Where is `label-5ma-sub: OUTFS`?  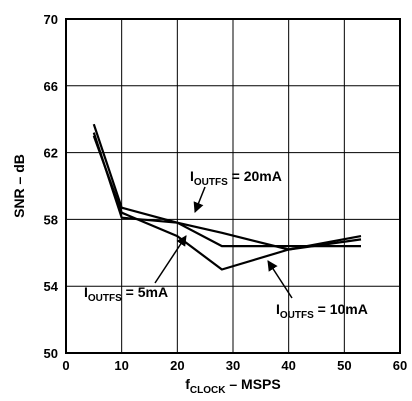 label-5ma-sub: OUTFS is located at coordinates (105, 298).